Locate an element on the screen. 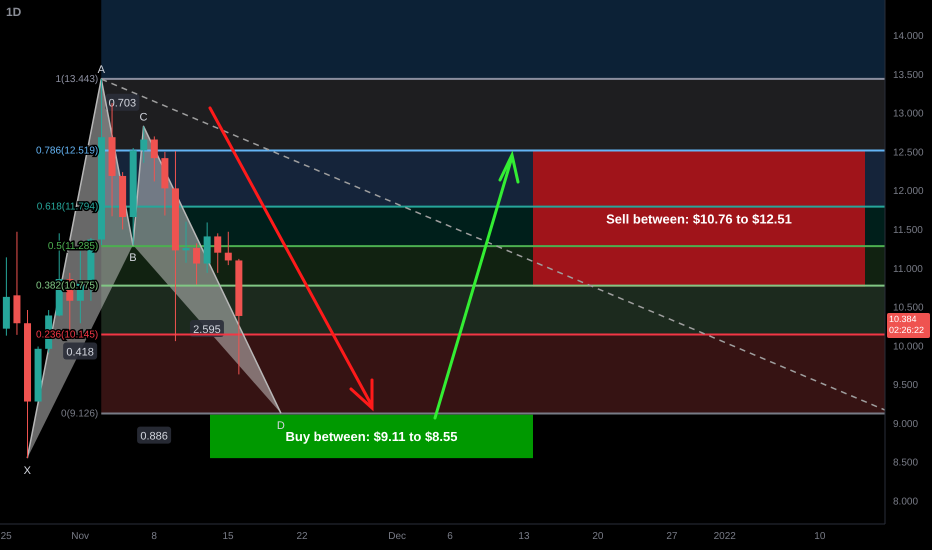  x-tick-label: 15 is located at coordinates (228, 536).